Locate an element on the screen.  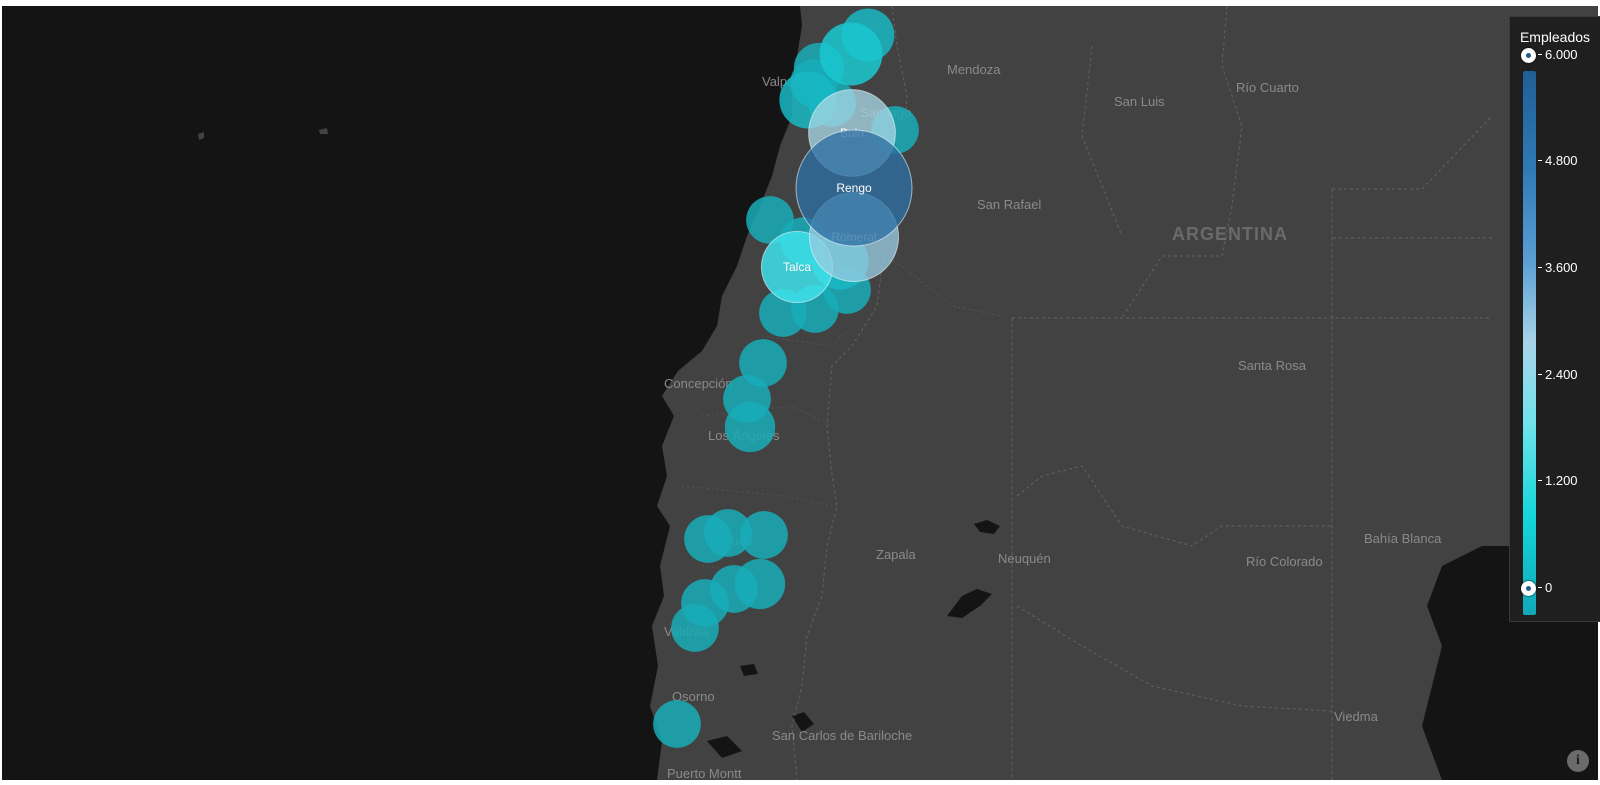
legend-tick: 2.400 is located at coordinates (1558, 374).